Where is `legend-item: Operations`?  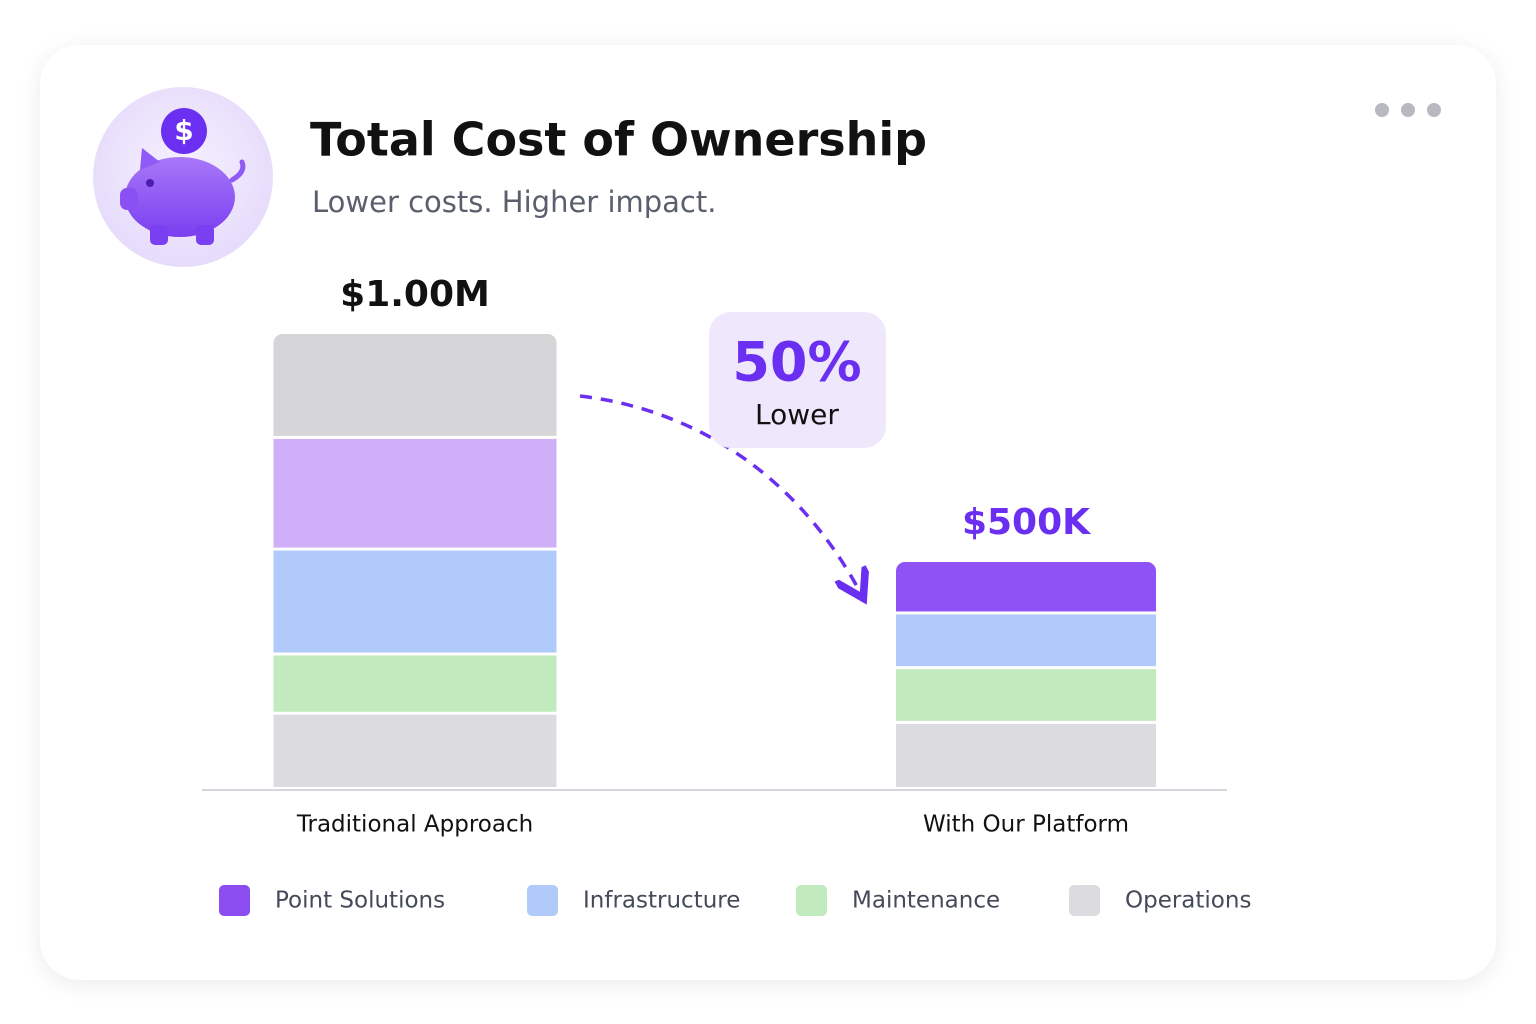 legend-item: Operations is located at coordinates (1160, 900).